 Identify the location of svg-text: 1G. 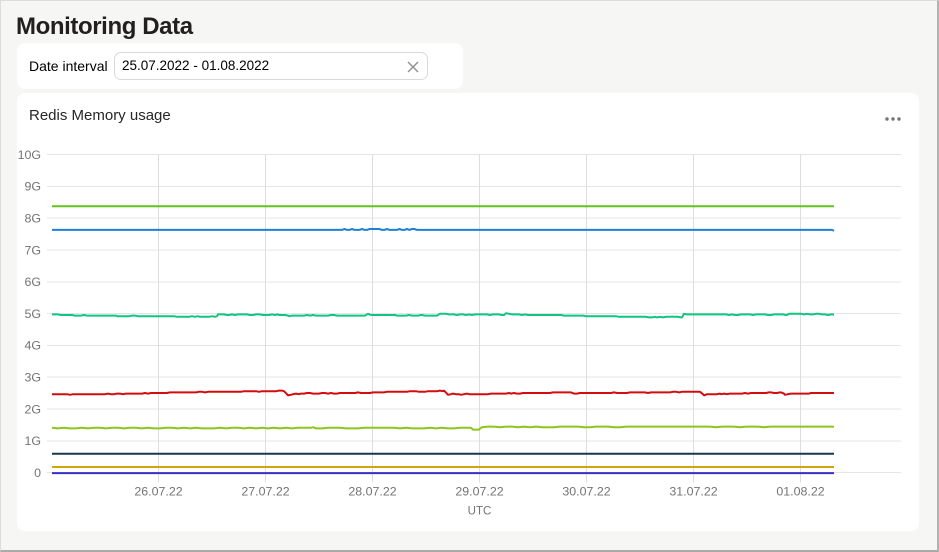
(32, 441).